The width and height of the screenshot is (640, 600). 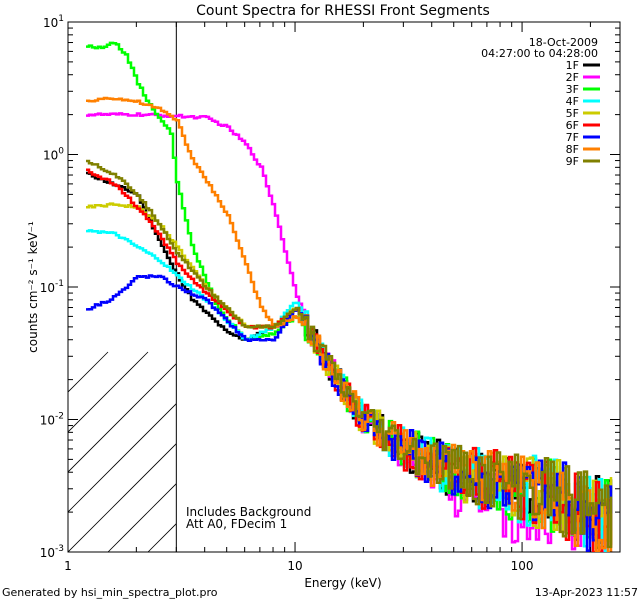 I want to click on legend-label: 1F, so click(x=572, y=65).